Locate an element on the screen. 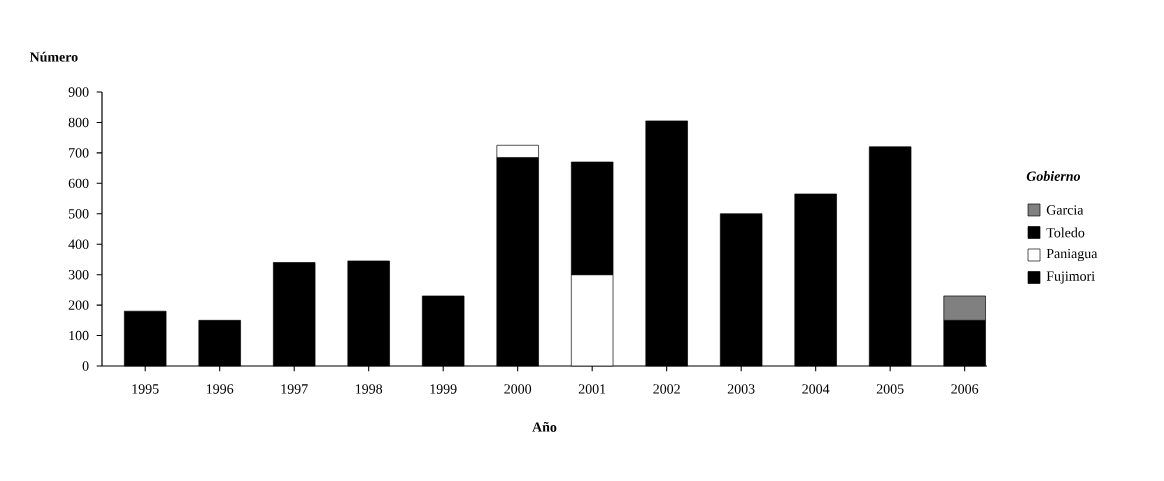 Image resolution: width=1164 pixels, height=481 pixels. x-tick-label: 2005 is located at coordinates (890, 389).